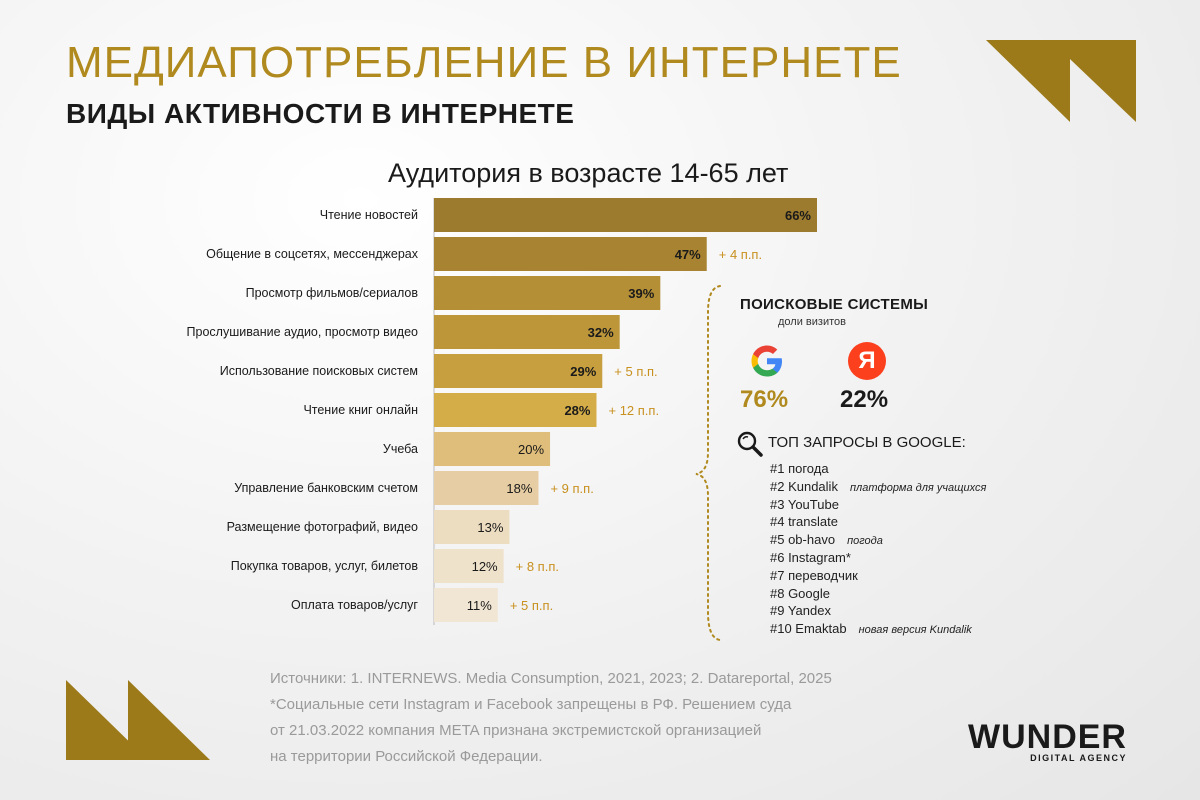 The image size is (1200, 800). Describe the element at coordinates (871, 629) in the screenshot. I see `query-item: #10 Emaktab новая версия Kundalik` at that location.